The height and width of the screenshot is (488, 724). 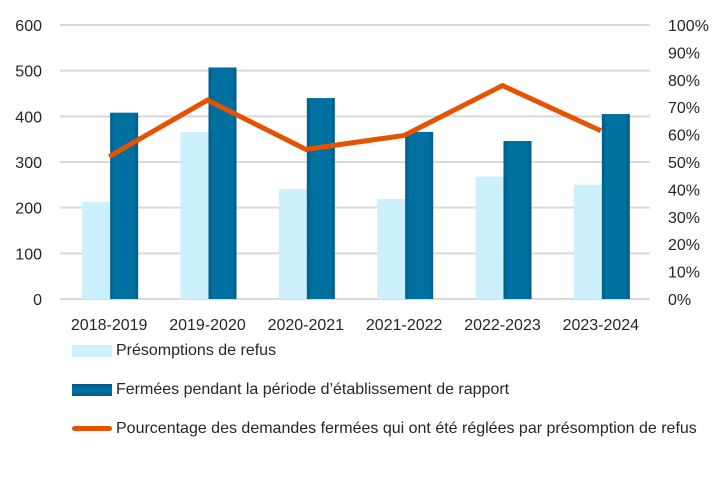 What do you see at coordinates (684, 245) in the screenshot?
I see `y-tick-label-right: 20%` at bounding box center [684, 245].